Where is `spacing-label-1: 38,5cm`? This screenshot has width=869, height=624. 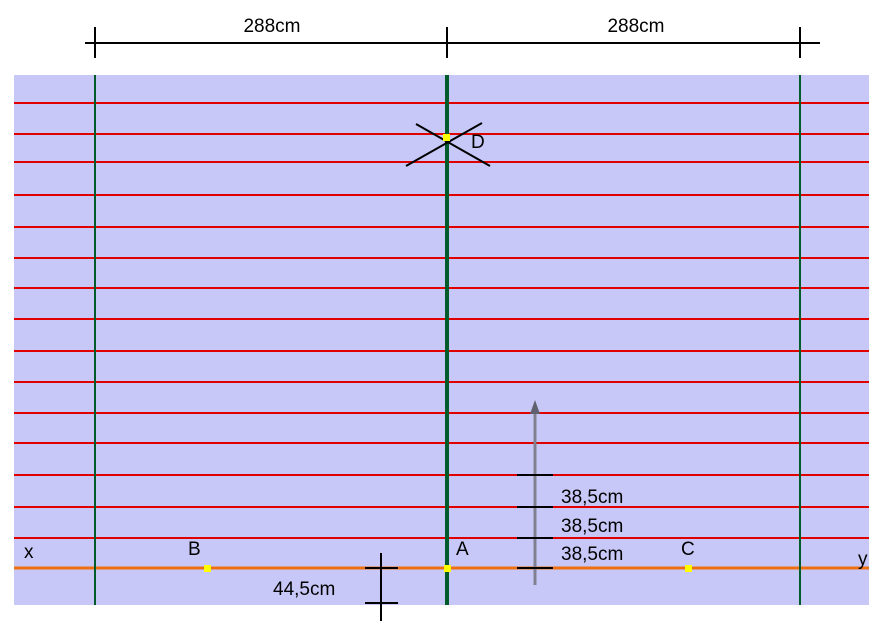 spacing-label-1: 38,5cm is located at coordinates (592, 497).